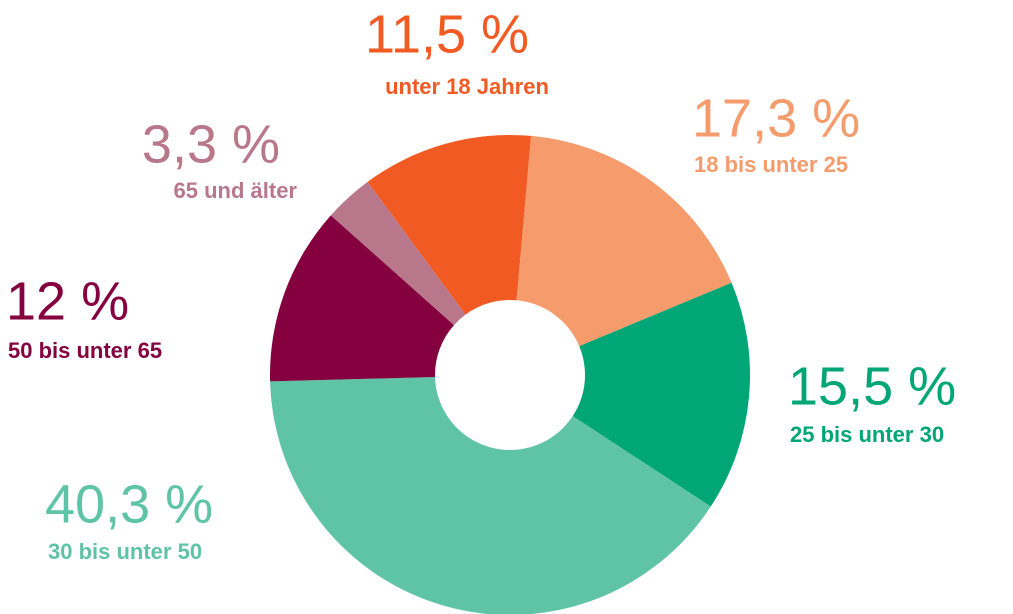 The image size is (1013, 614). Describe the element at coordinates (867, 434) in the screenshot. I see `category-label: 25 bis unter 30` at that location.